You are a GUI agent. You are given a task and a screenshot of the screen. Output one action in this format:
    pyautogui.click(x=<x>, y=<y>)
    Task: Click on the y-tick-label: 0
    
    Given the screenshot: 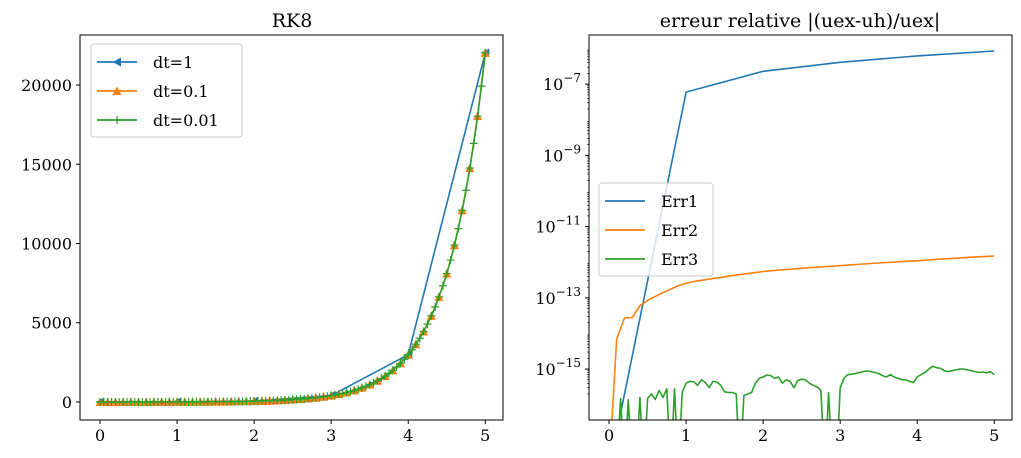 What is the action you would take?
    pyautogui.click(x=67, y=402)
    